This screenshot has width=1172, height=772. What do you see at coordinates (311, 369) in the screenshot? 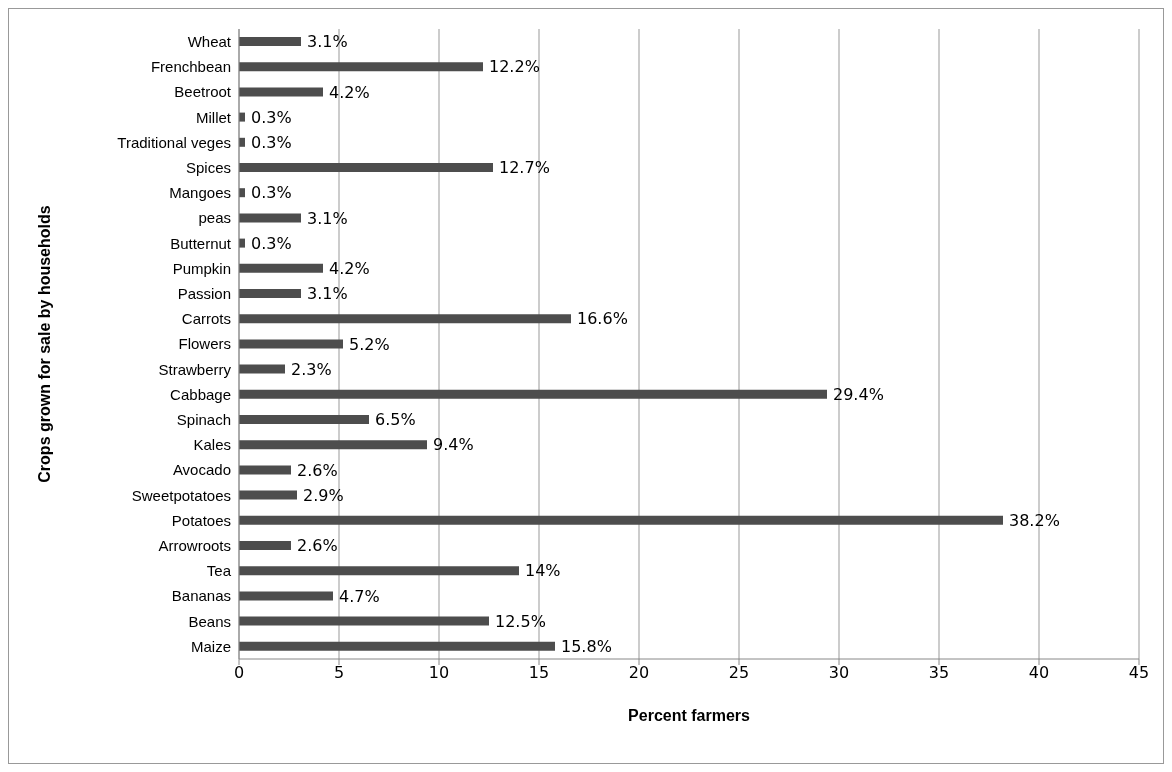
I see `data-label: 2.3%` at bounding box center [311, 369].